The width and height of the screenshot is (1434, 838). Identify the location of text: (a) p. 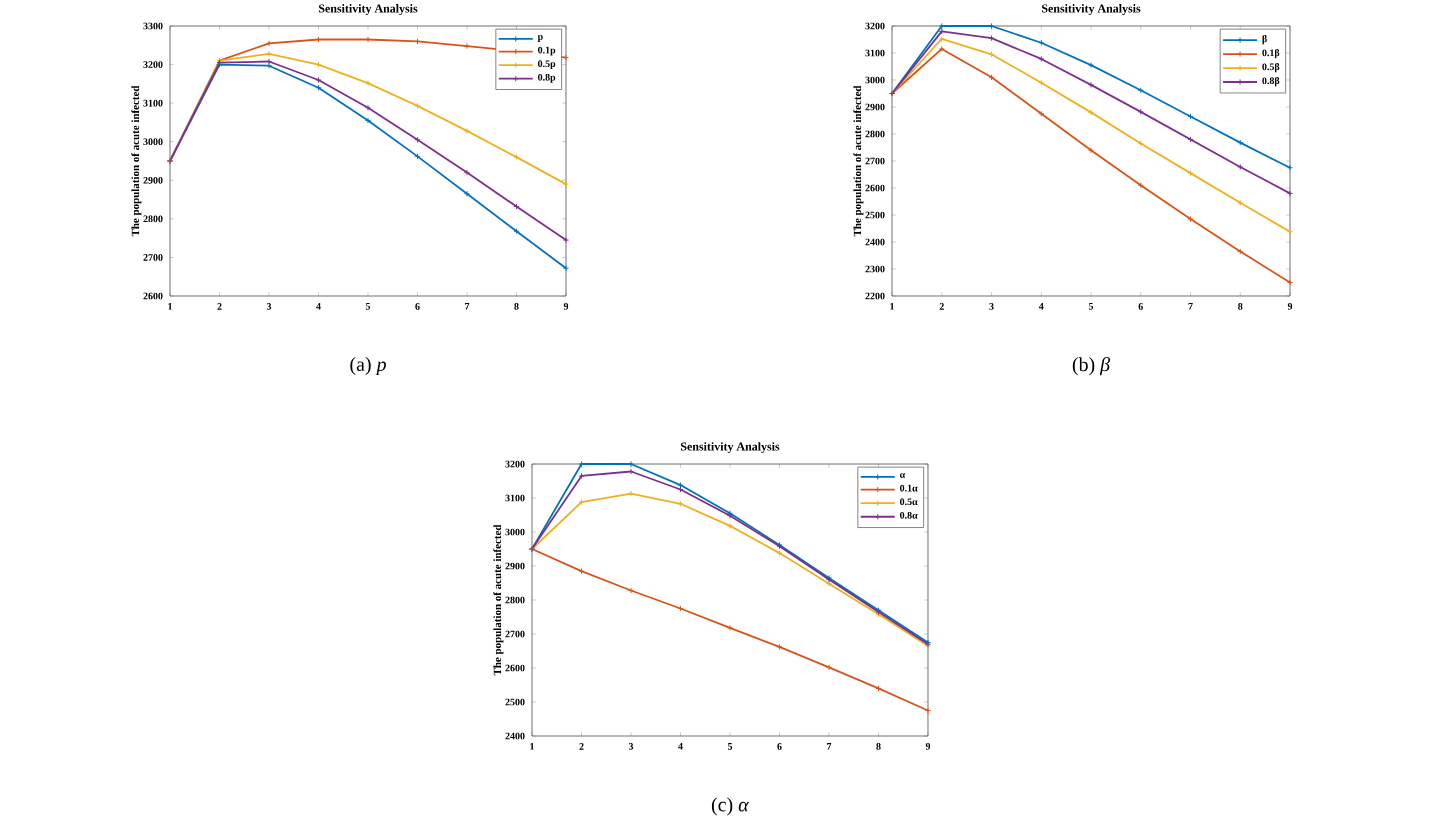
(368, 366).